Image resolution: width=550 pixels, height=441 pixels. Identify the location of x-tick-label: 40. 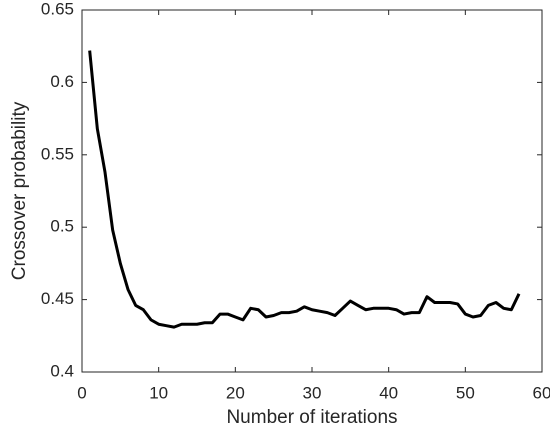
(388, 392).